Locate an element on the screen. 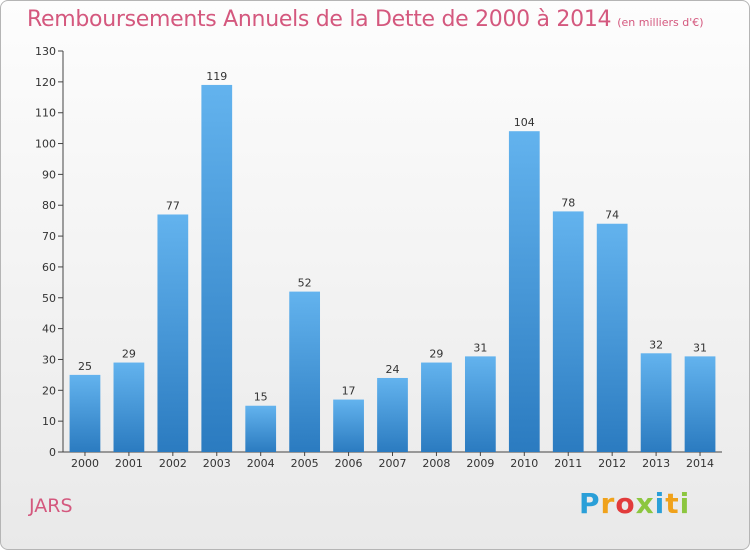  y-tick-label: 80 is located at coordinates (49, 205).